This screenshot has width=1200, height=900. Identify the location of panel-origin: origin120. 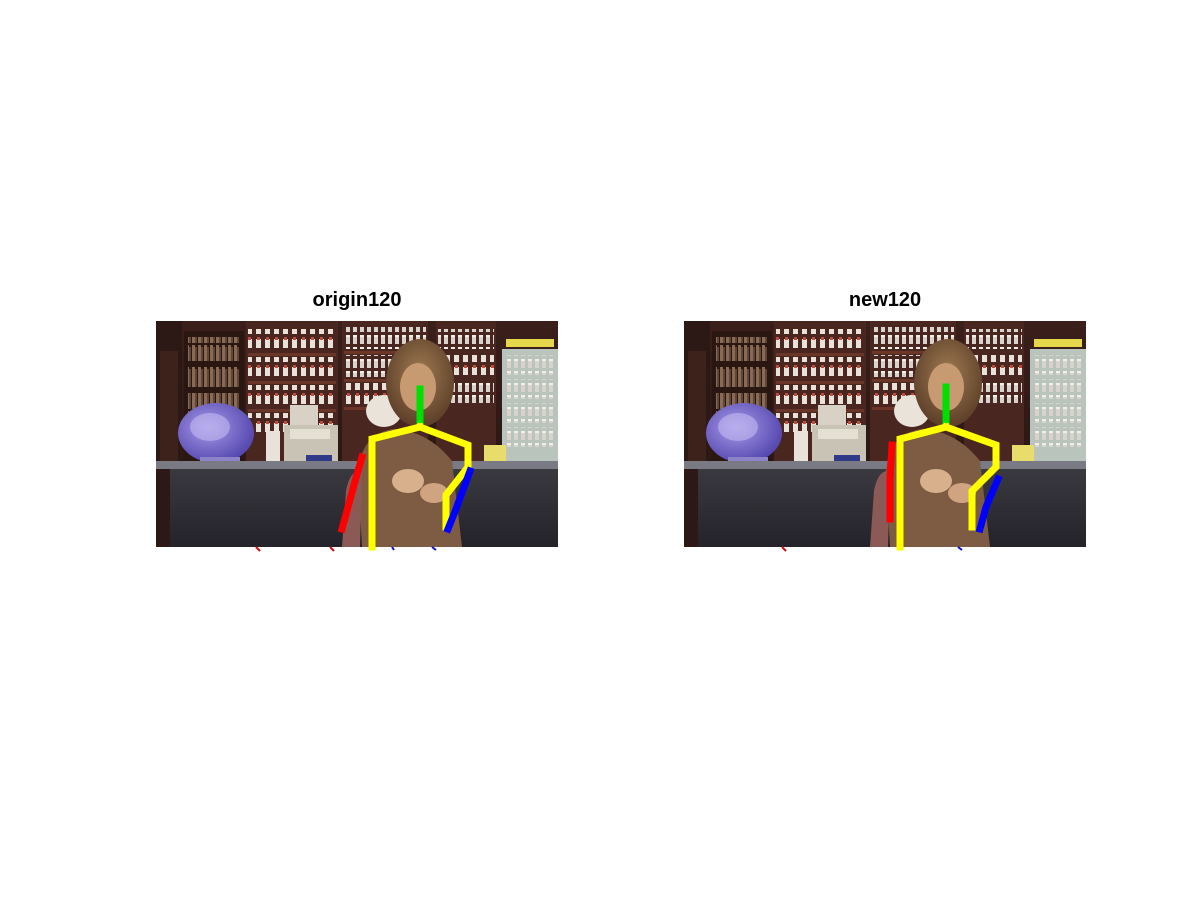
(357, 418).